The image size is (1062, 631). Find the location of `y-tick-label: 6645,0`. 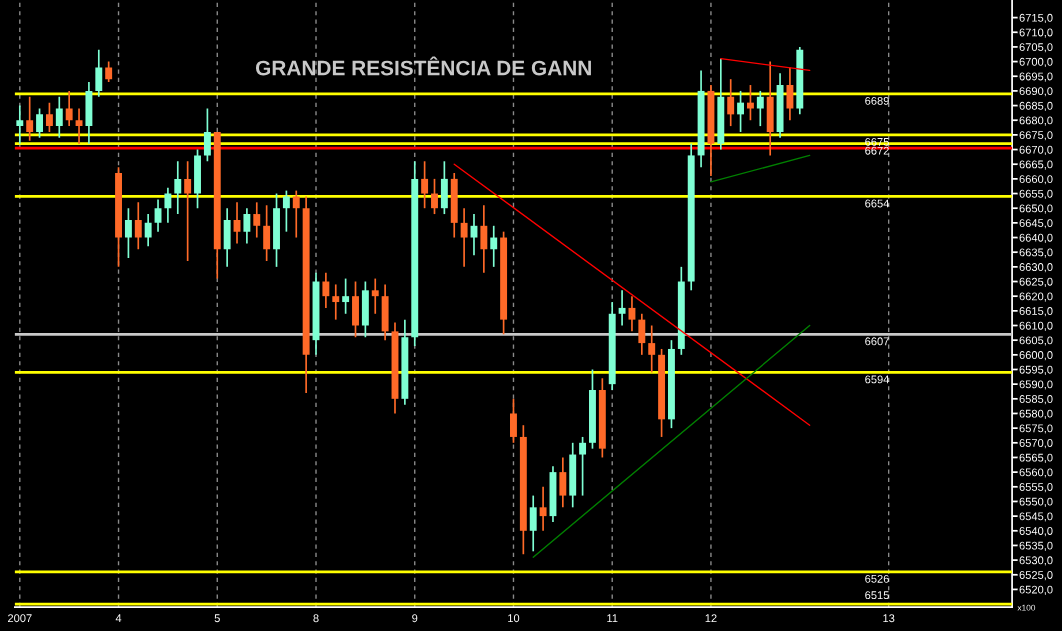

y-tick-label: 6645,0 is located at coordinates (1036, 224).